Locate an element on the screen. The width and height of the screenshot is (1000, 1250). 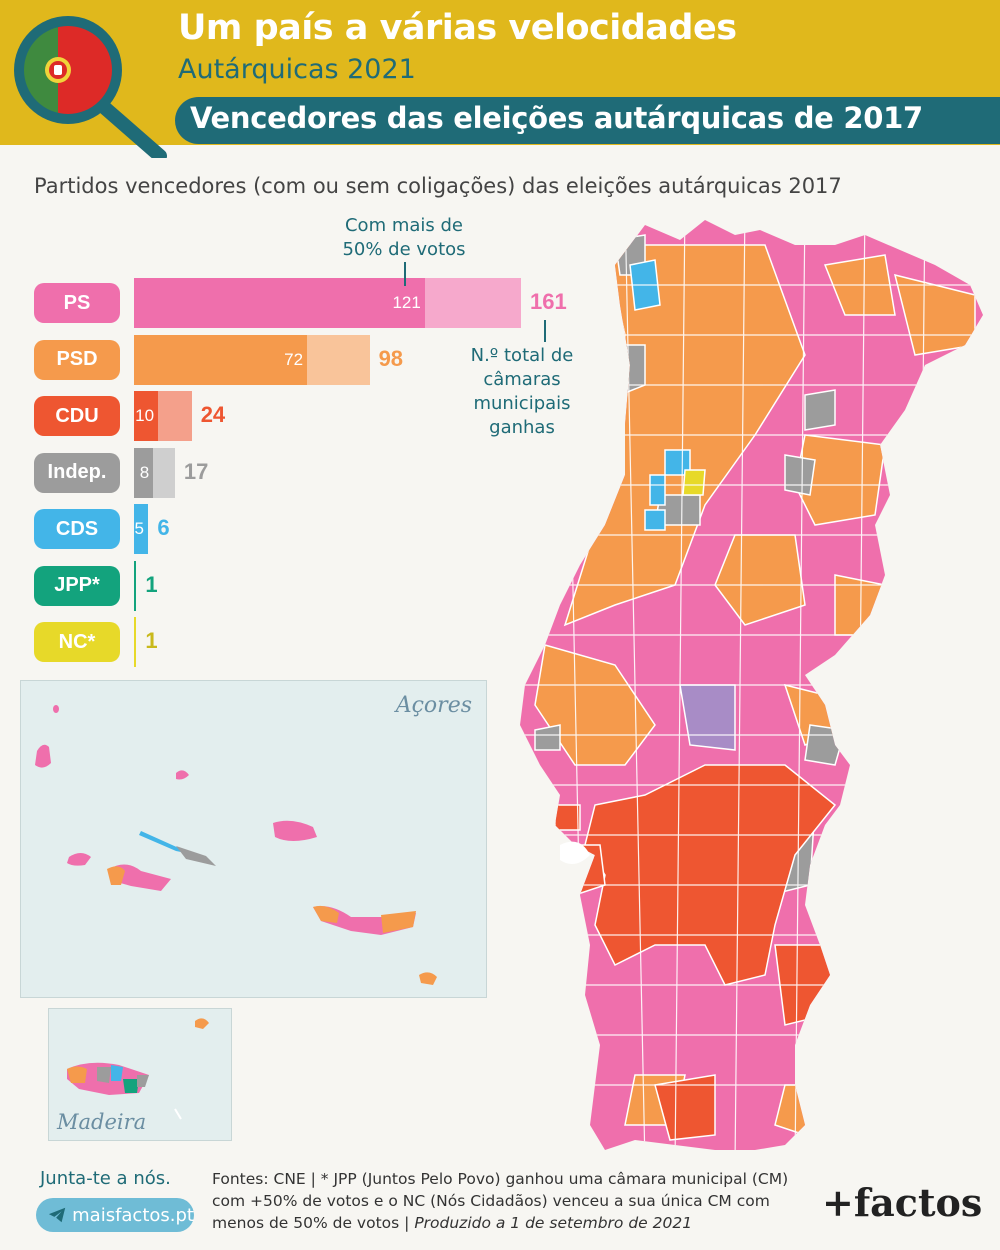
bar-majority-cds: 5 is located at coordinates (141, 529).